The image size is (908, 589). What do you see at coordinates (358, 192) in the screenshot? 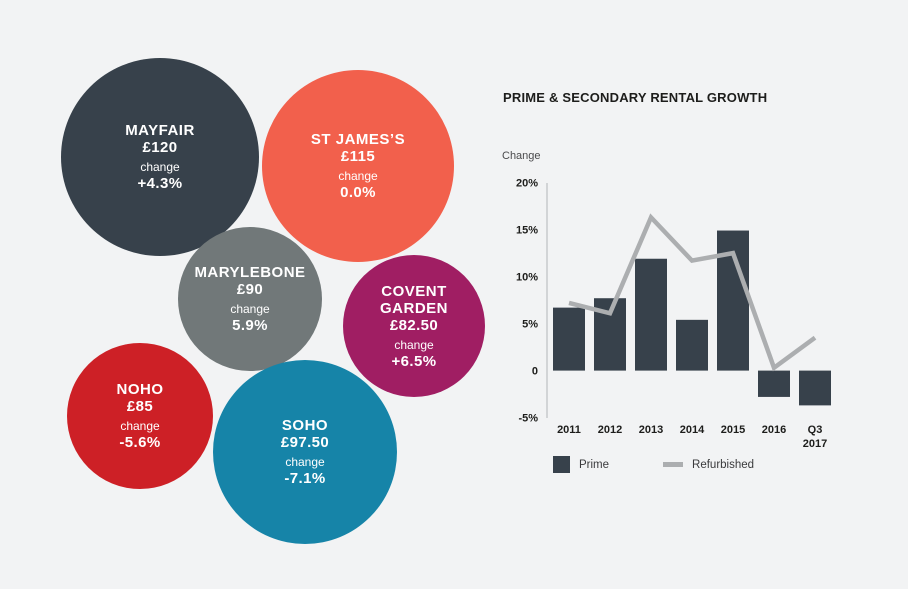
I see `bubble-change-value: 0.0%` at bounding box center [358, 192].